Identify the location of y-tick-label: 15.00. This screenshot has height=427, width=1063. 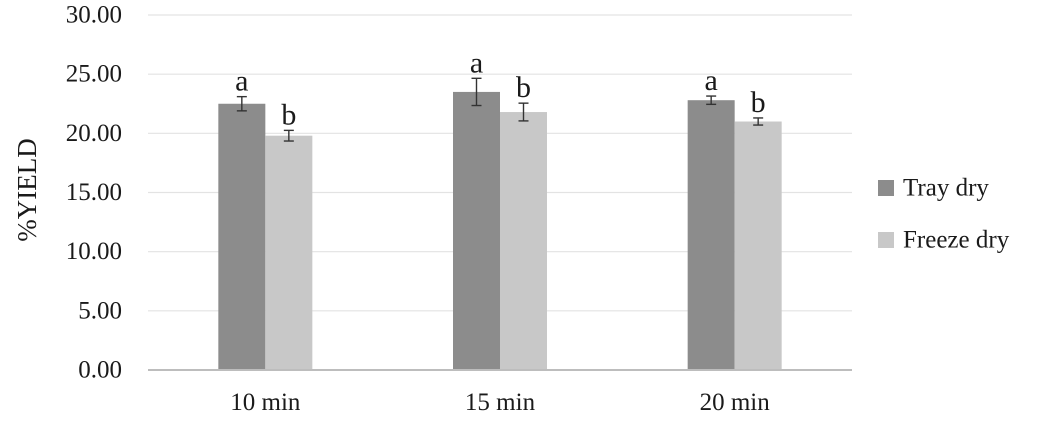
(94, 192).